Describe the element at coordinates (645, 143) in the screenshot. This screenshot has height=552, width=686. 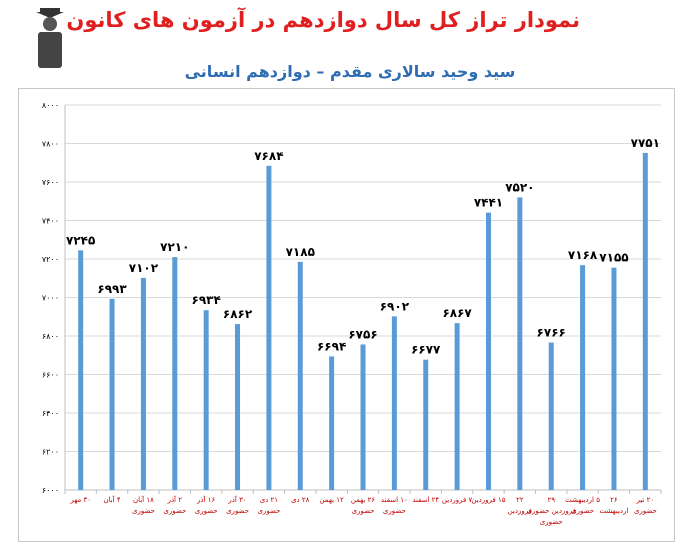
I see `data-label: ۷۷۵۱` at that location.